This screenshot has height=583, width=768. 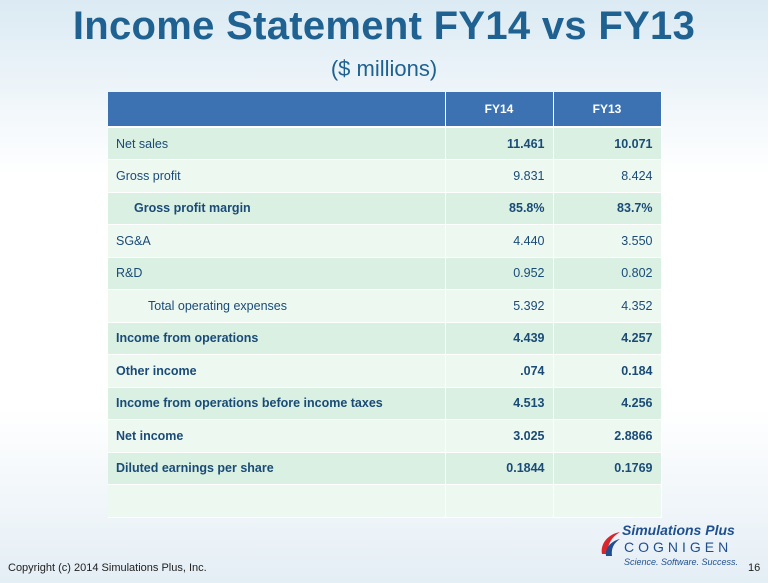 I want to click on table-row: R&D 0.952 0.802, so click(x=385, y=273).